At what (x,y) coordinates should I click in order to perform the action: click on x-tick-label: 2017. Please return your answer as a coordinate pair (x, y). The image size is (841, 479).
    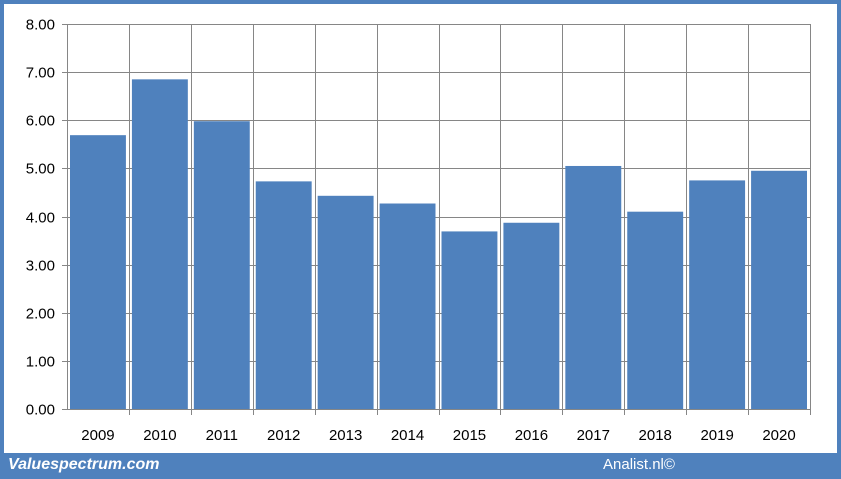
    Looking at the image, I should click on (593, 435).